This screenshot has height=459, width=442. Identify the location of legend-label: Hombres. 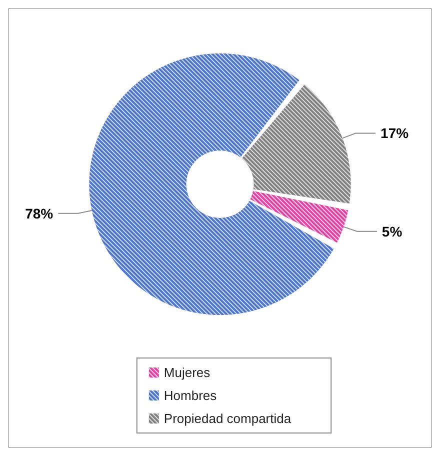
(191, 395).